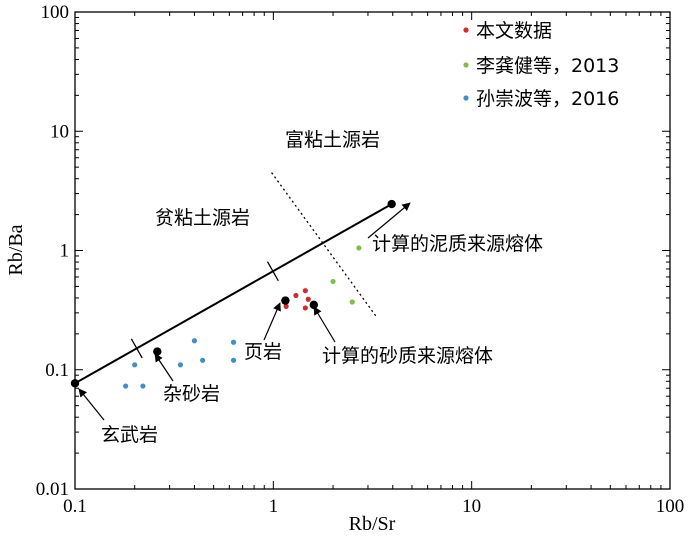  What do you see at coordinates (547, 66) in the screenshot?
I see `legend-label-li-2013: 李龚健等，2013` at bounding box center [547, 66].